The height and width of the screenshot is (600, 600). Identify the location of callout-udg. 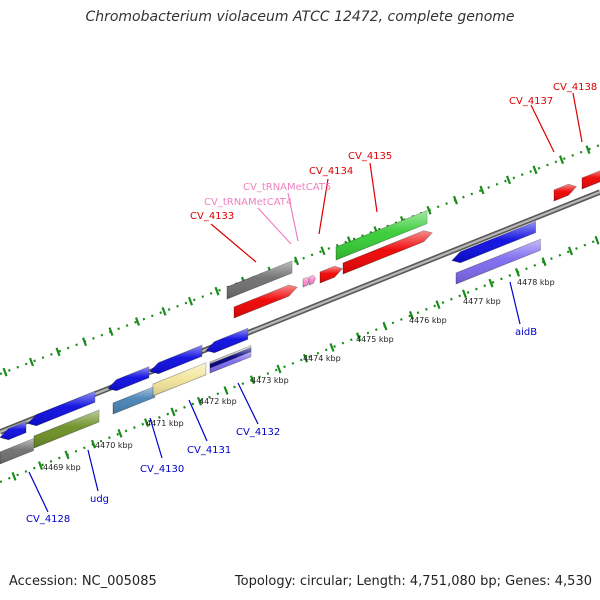
(93, 470).